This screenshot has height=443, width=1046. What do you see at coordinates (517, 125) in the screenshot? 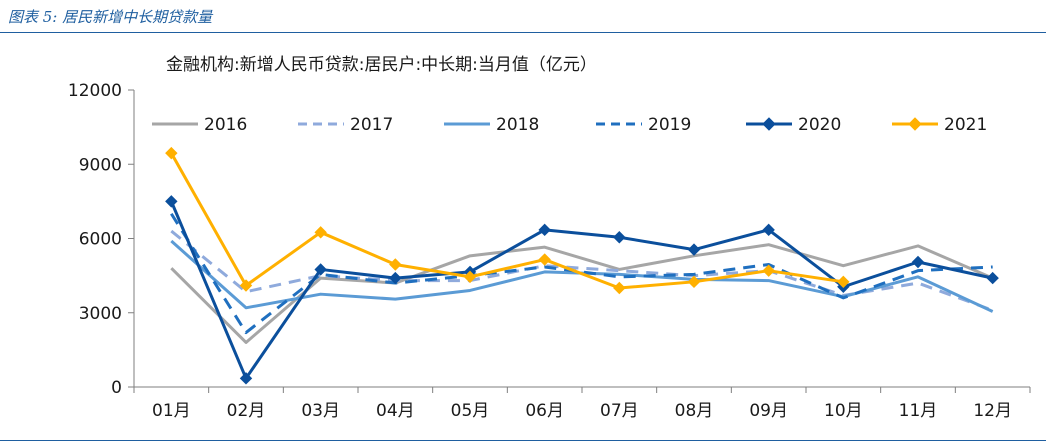
I see `legend-label: 2018` at bounding box center [517, 125].